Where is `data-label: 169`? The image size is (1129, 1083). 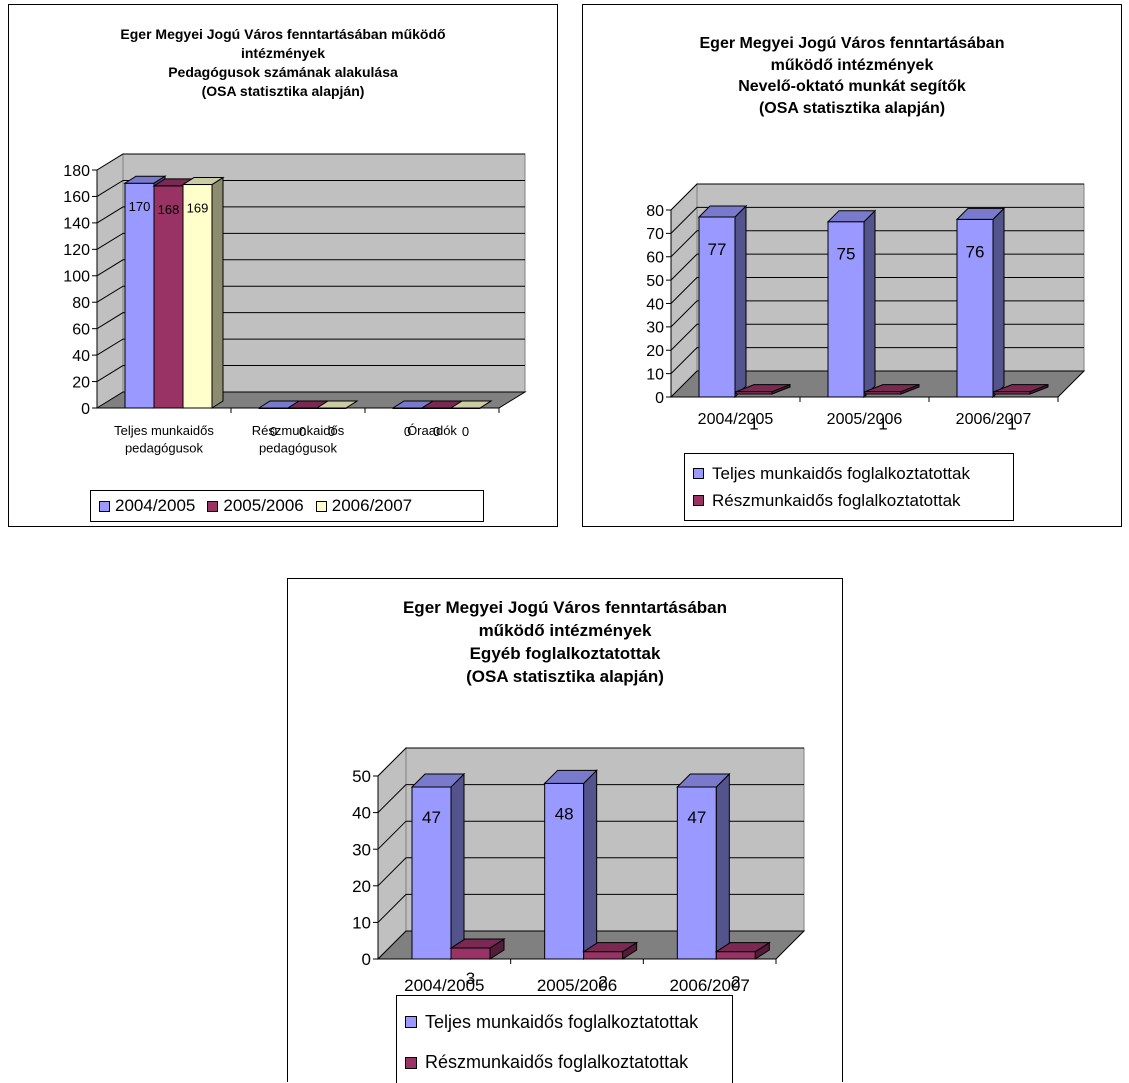
data-label: 169 is located at coordinates (198, 208).